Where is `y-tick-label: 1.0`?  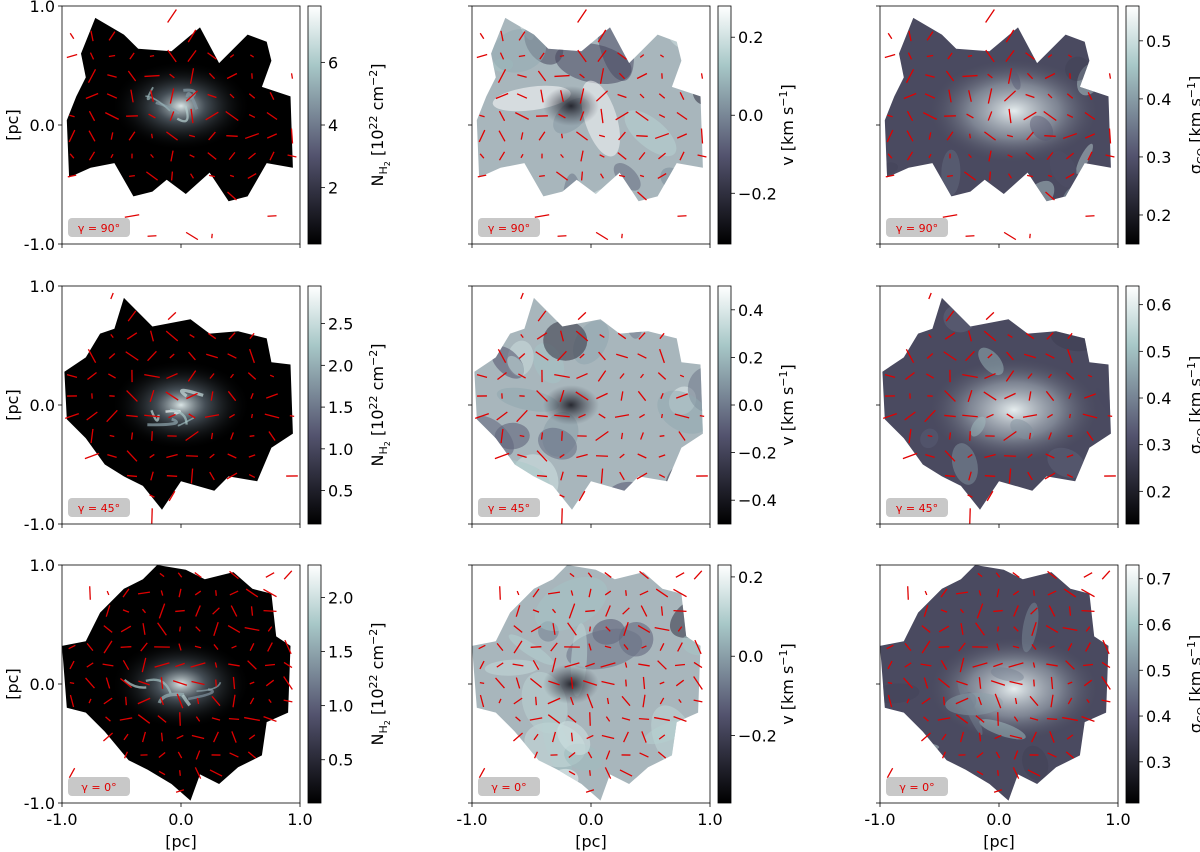 y-tick-label: 1.0 is located at coordinates (42, 286).